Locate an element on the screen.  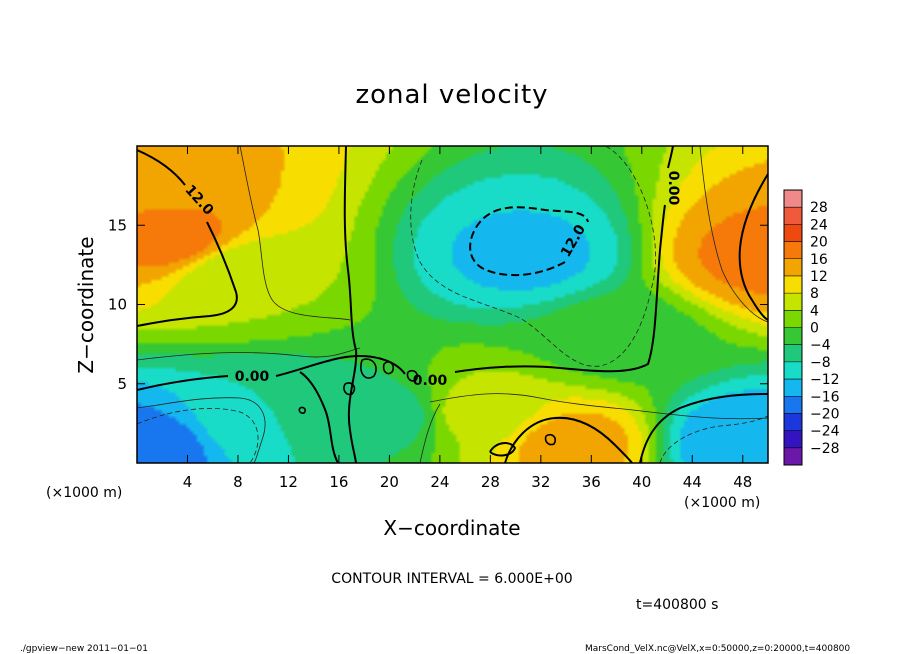
y-tick-label: 15 is located at coordinates (117, 225).